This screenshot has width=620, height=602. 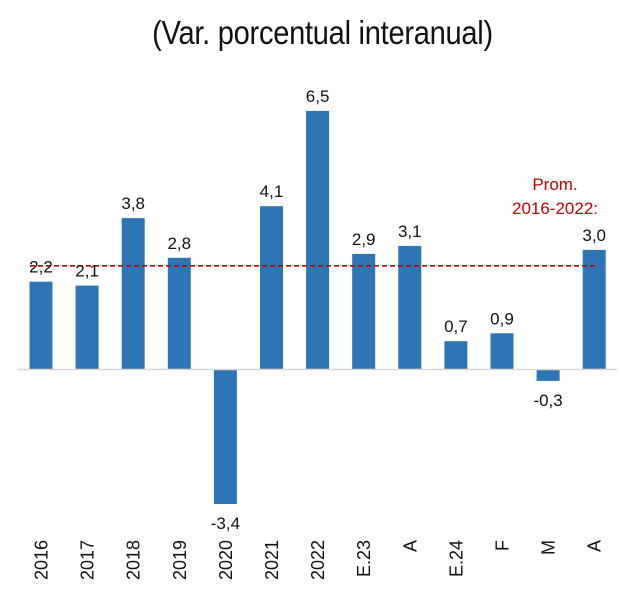 What do you see at coordinates (179, 243) in the screenshot?
I see `data-label: 2,8` at bounding box center [179, 243].